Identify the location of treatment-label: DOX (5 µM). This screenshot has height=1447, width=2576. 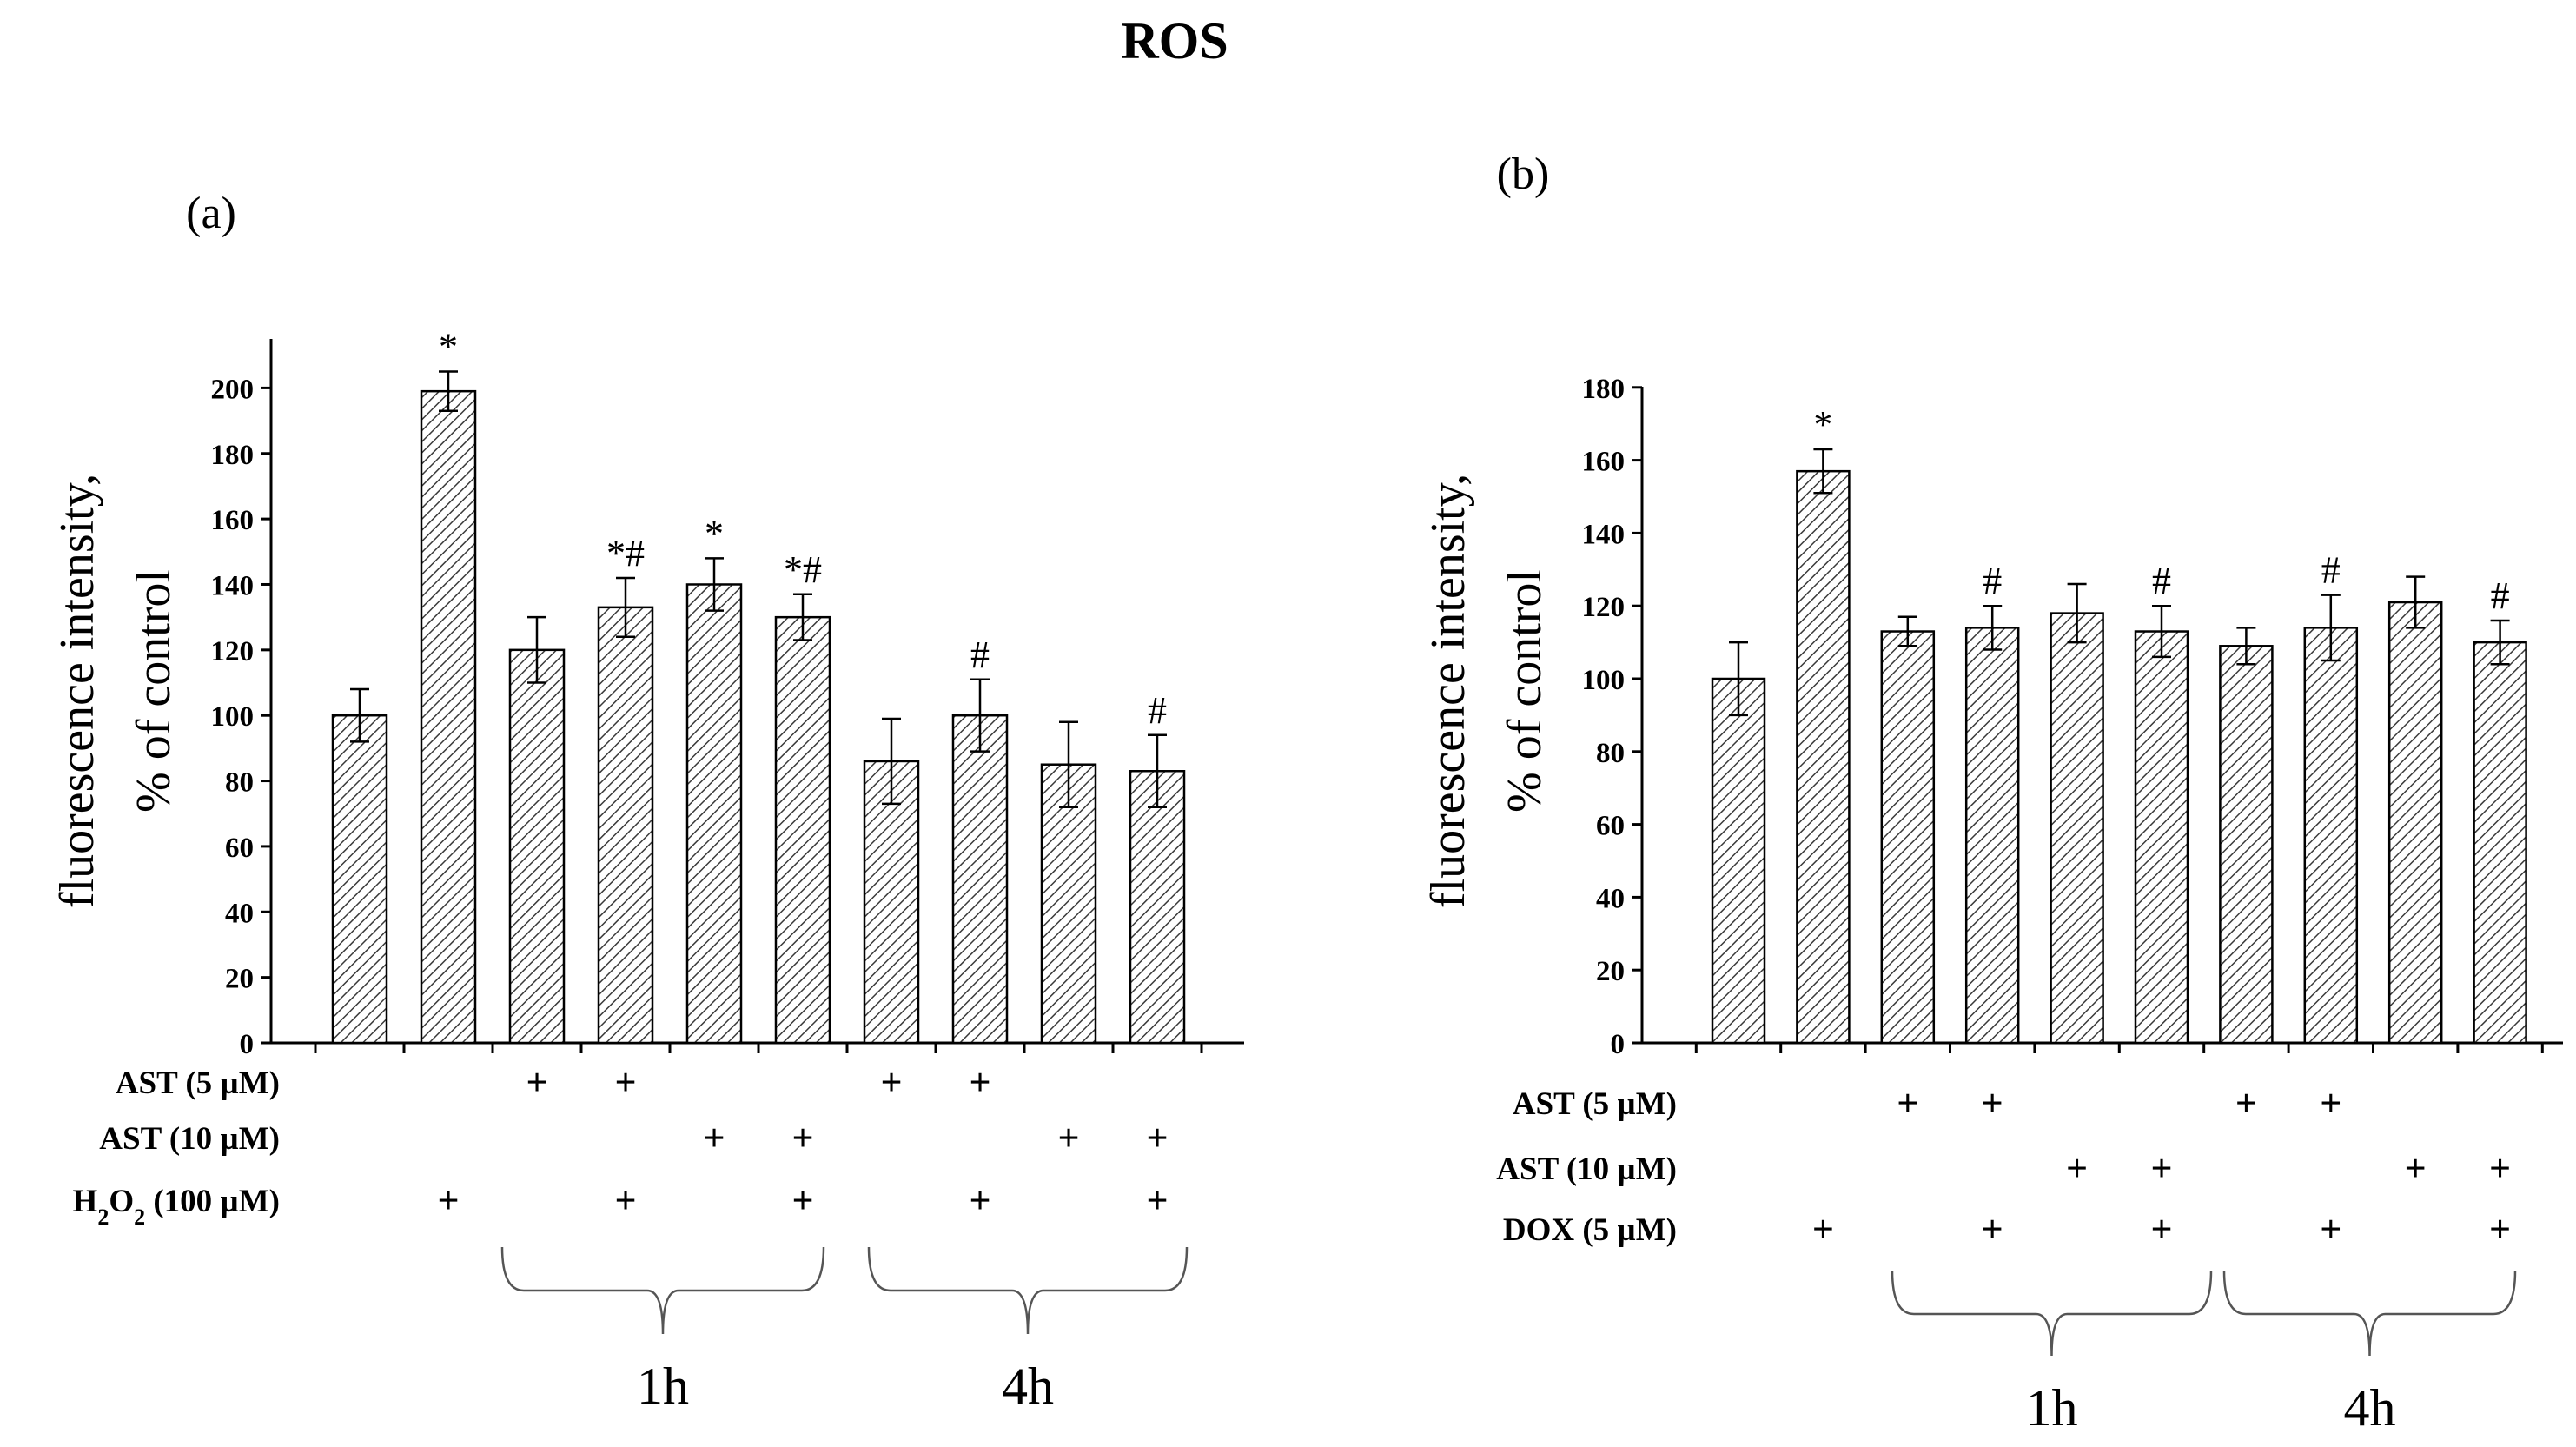
(1590, 1230).